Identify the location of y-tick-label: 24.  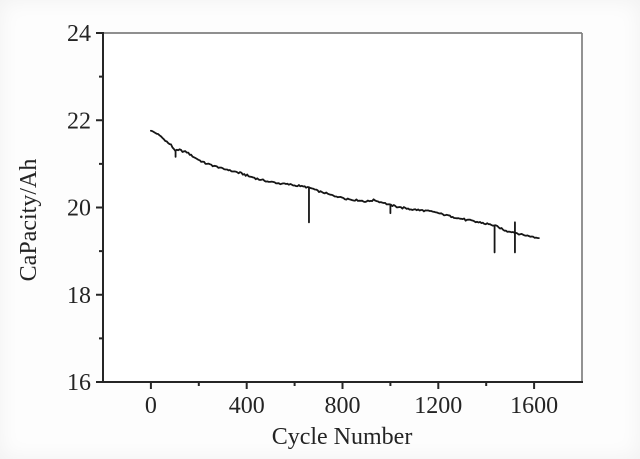
(79, 34).